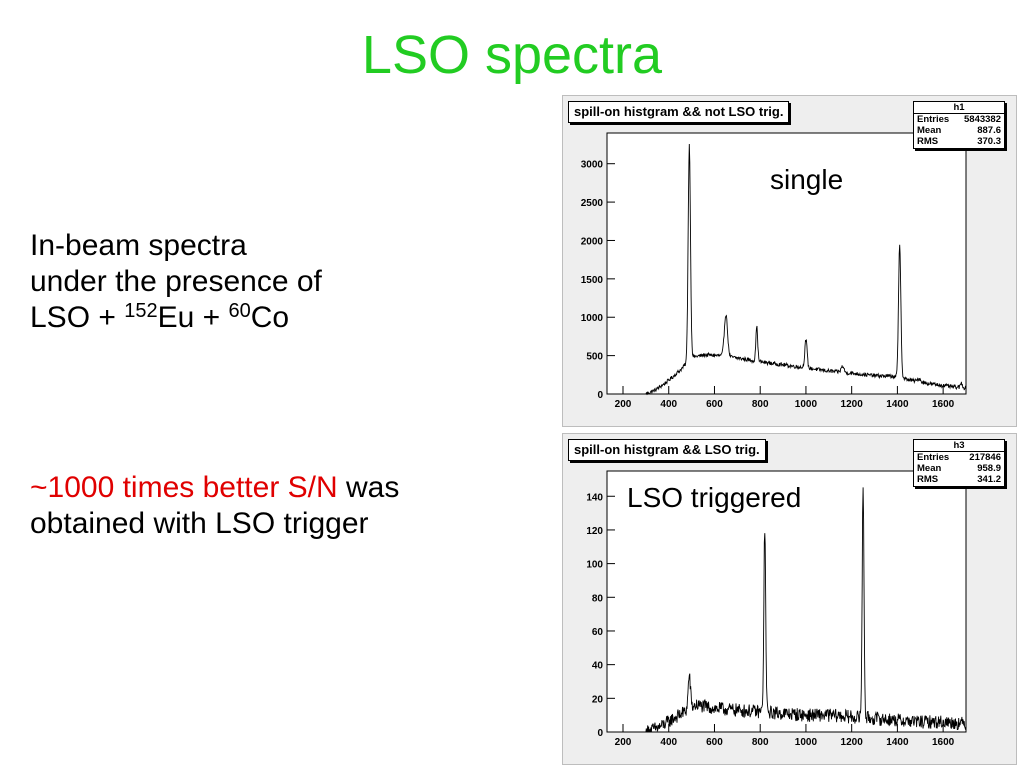 Image resolution: width=1024 pixels, height=768 pixels. Describe the element at coordinates (959, 130) in the screenshot. I see `stats-row: Mean 887.6` at that location.